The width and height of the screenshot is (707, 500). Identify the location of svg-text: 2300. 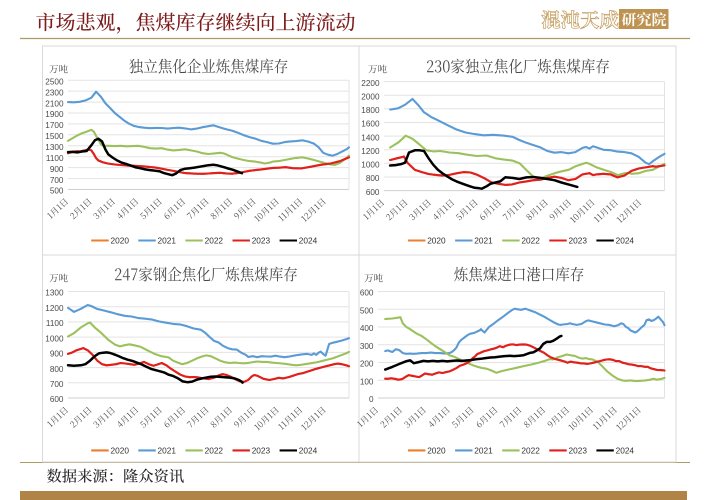
(54, 92).